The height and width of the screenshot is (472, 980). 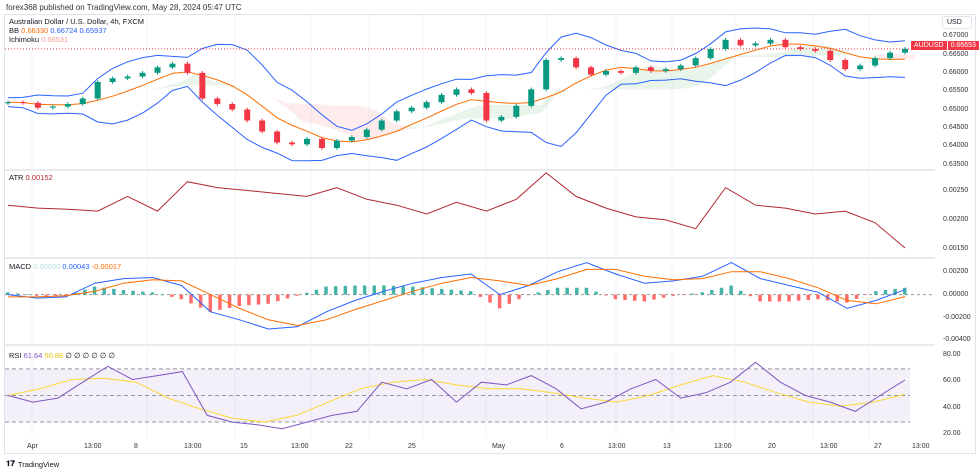 I want to click on rsi-ma-line, so click(x=456, y=399).